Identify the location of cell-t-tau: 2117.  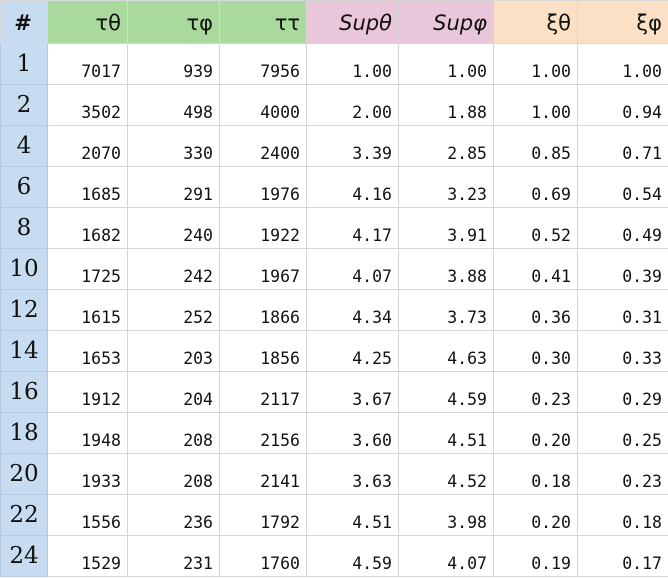
(263, 392).